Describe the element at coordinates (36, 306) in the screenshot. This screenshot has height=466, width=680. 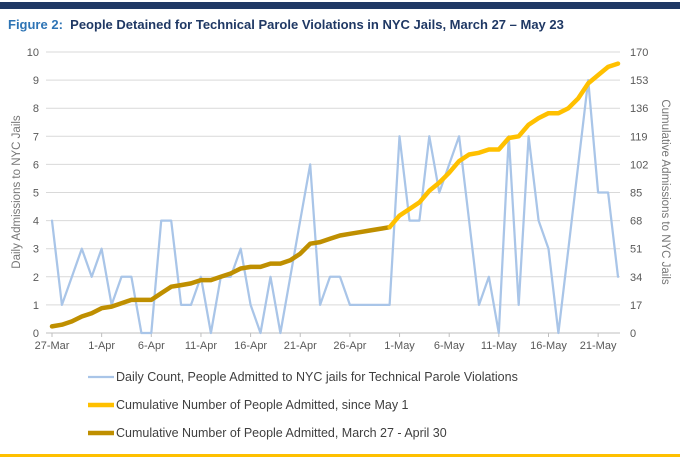
I see `left-axis-tick-label: 1` at that location.